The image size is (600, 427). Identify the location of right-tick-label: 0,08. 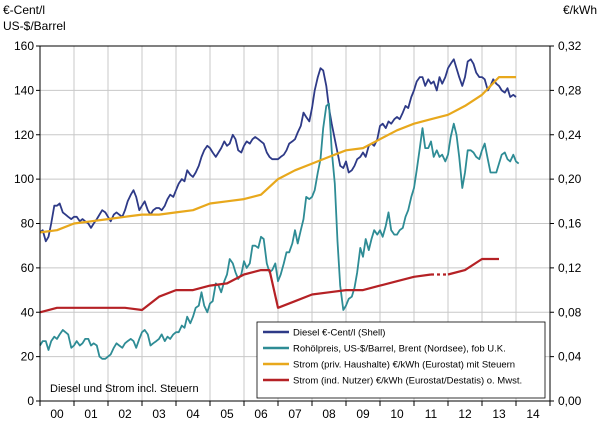
(570, 312).